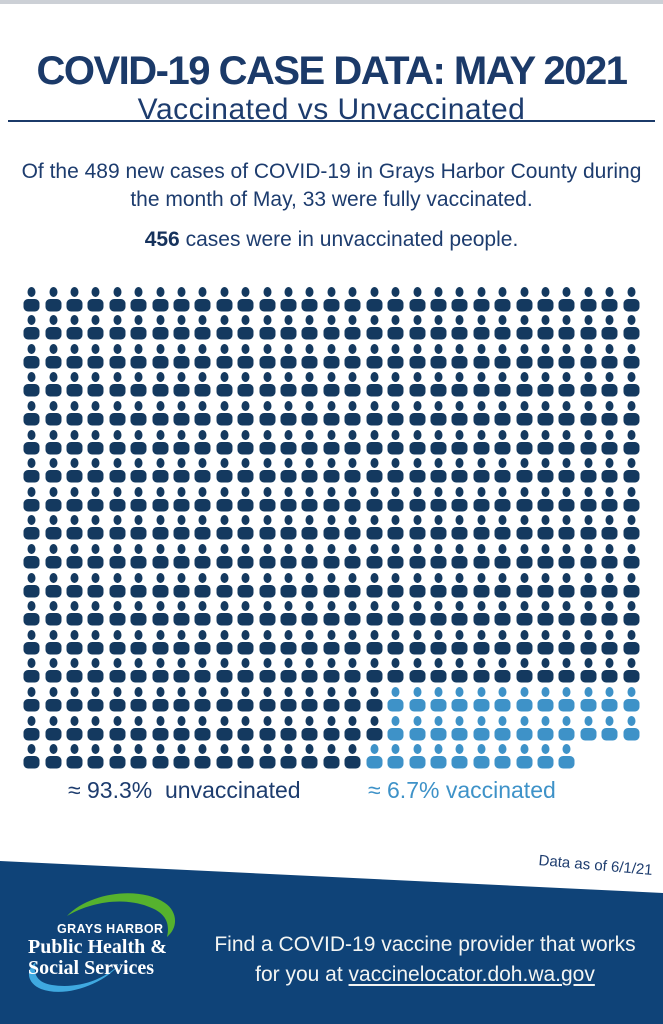  What do you see at coordinates (184, 790) in the screenshot?
I see `legend-unvaccinated: ≈ 93.3% unvaccinated` at bounding box center [184, 790].